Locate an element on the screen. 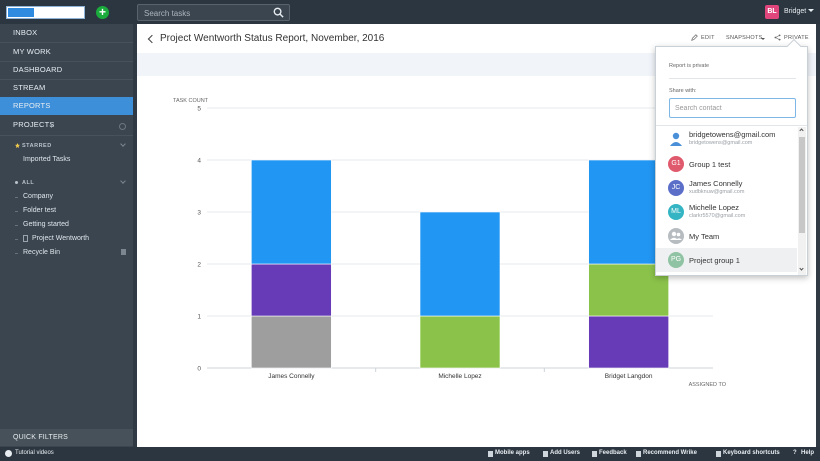 Image resolution: width=820 pixels, height=461 pixels. new-task-button: + is located at coordinates (102, 12).